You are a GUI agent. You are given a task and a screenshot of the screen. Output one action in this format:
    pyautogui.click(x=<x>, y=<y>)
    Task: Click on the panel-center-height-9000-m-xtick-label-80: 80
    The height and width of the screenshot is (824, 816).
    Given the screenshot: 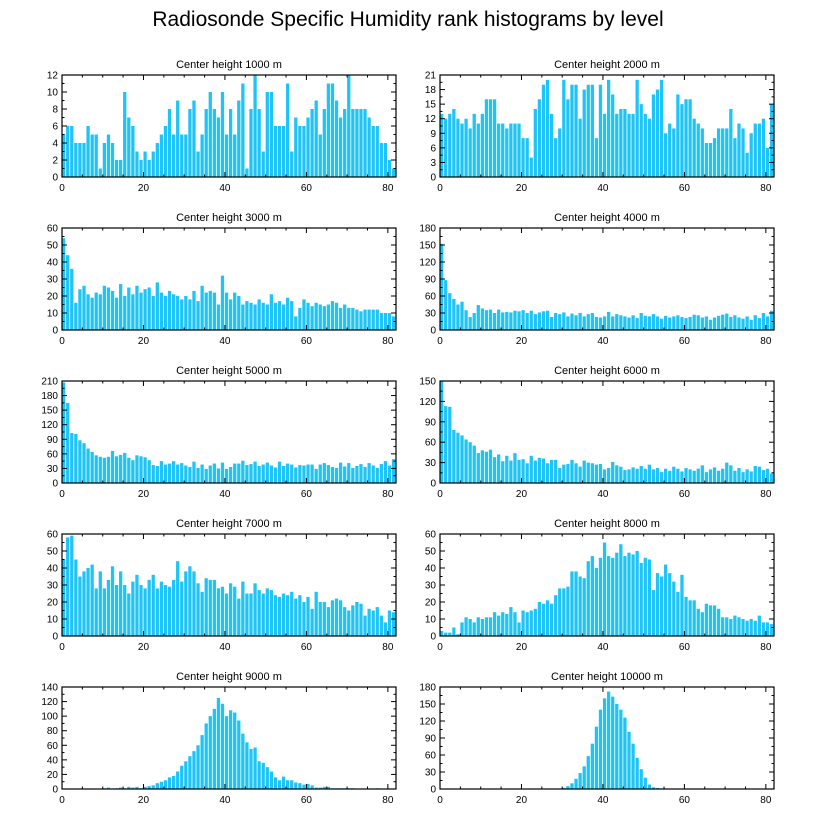 What is the action you would take?
    pyautogui.click(x=388, y=800)
    